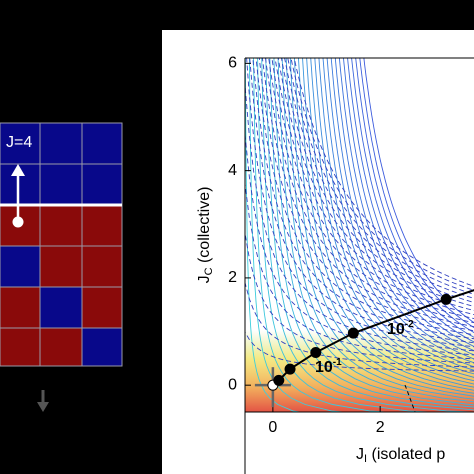 The width and height of the screenshot is (474, 474). I want to click on x-label-main: J, so click(360, 454).